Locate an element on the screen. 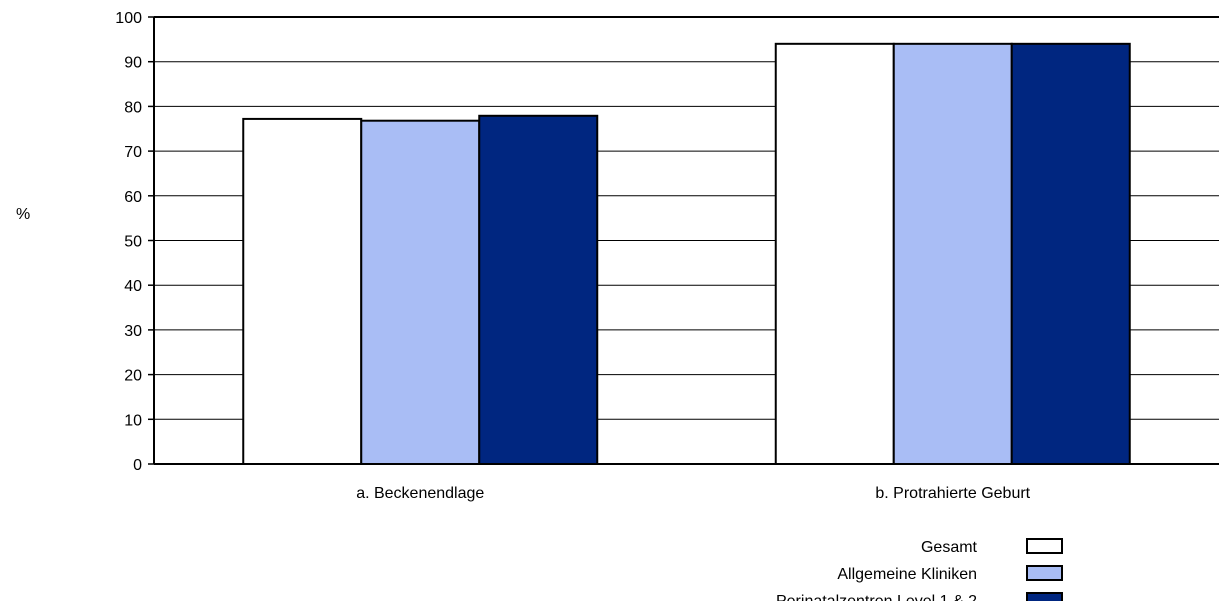 The height and width of the screenshot is (601, 1219). y-tick-label: 80 is located at coordinates (133, 107).